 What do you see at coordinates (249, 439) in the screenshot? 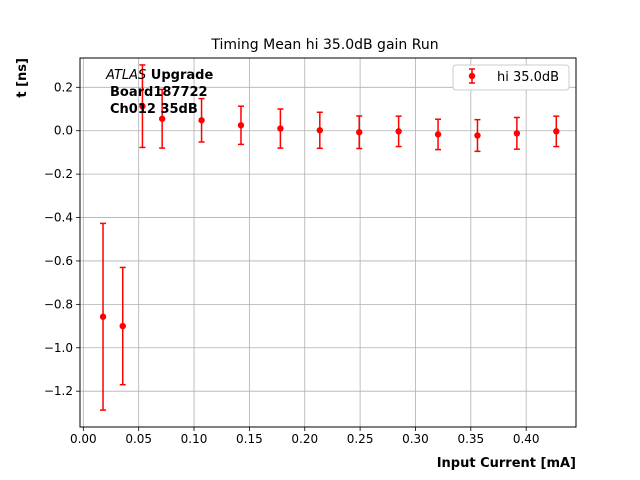
I see `x-tick-label: 0.15` at bounding box center [249, 439].